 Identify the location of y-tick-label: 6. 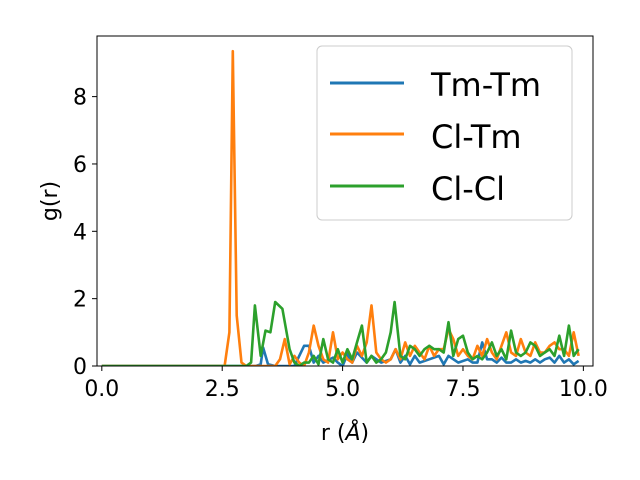
(80, 165).